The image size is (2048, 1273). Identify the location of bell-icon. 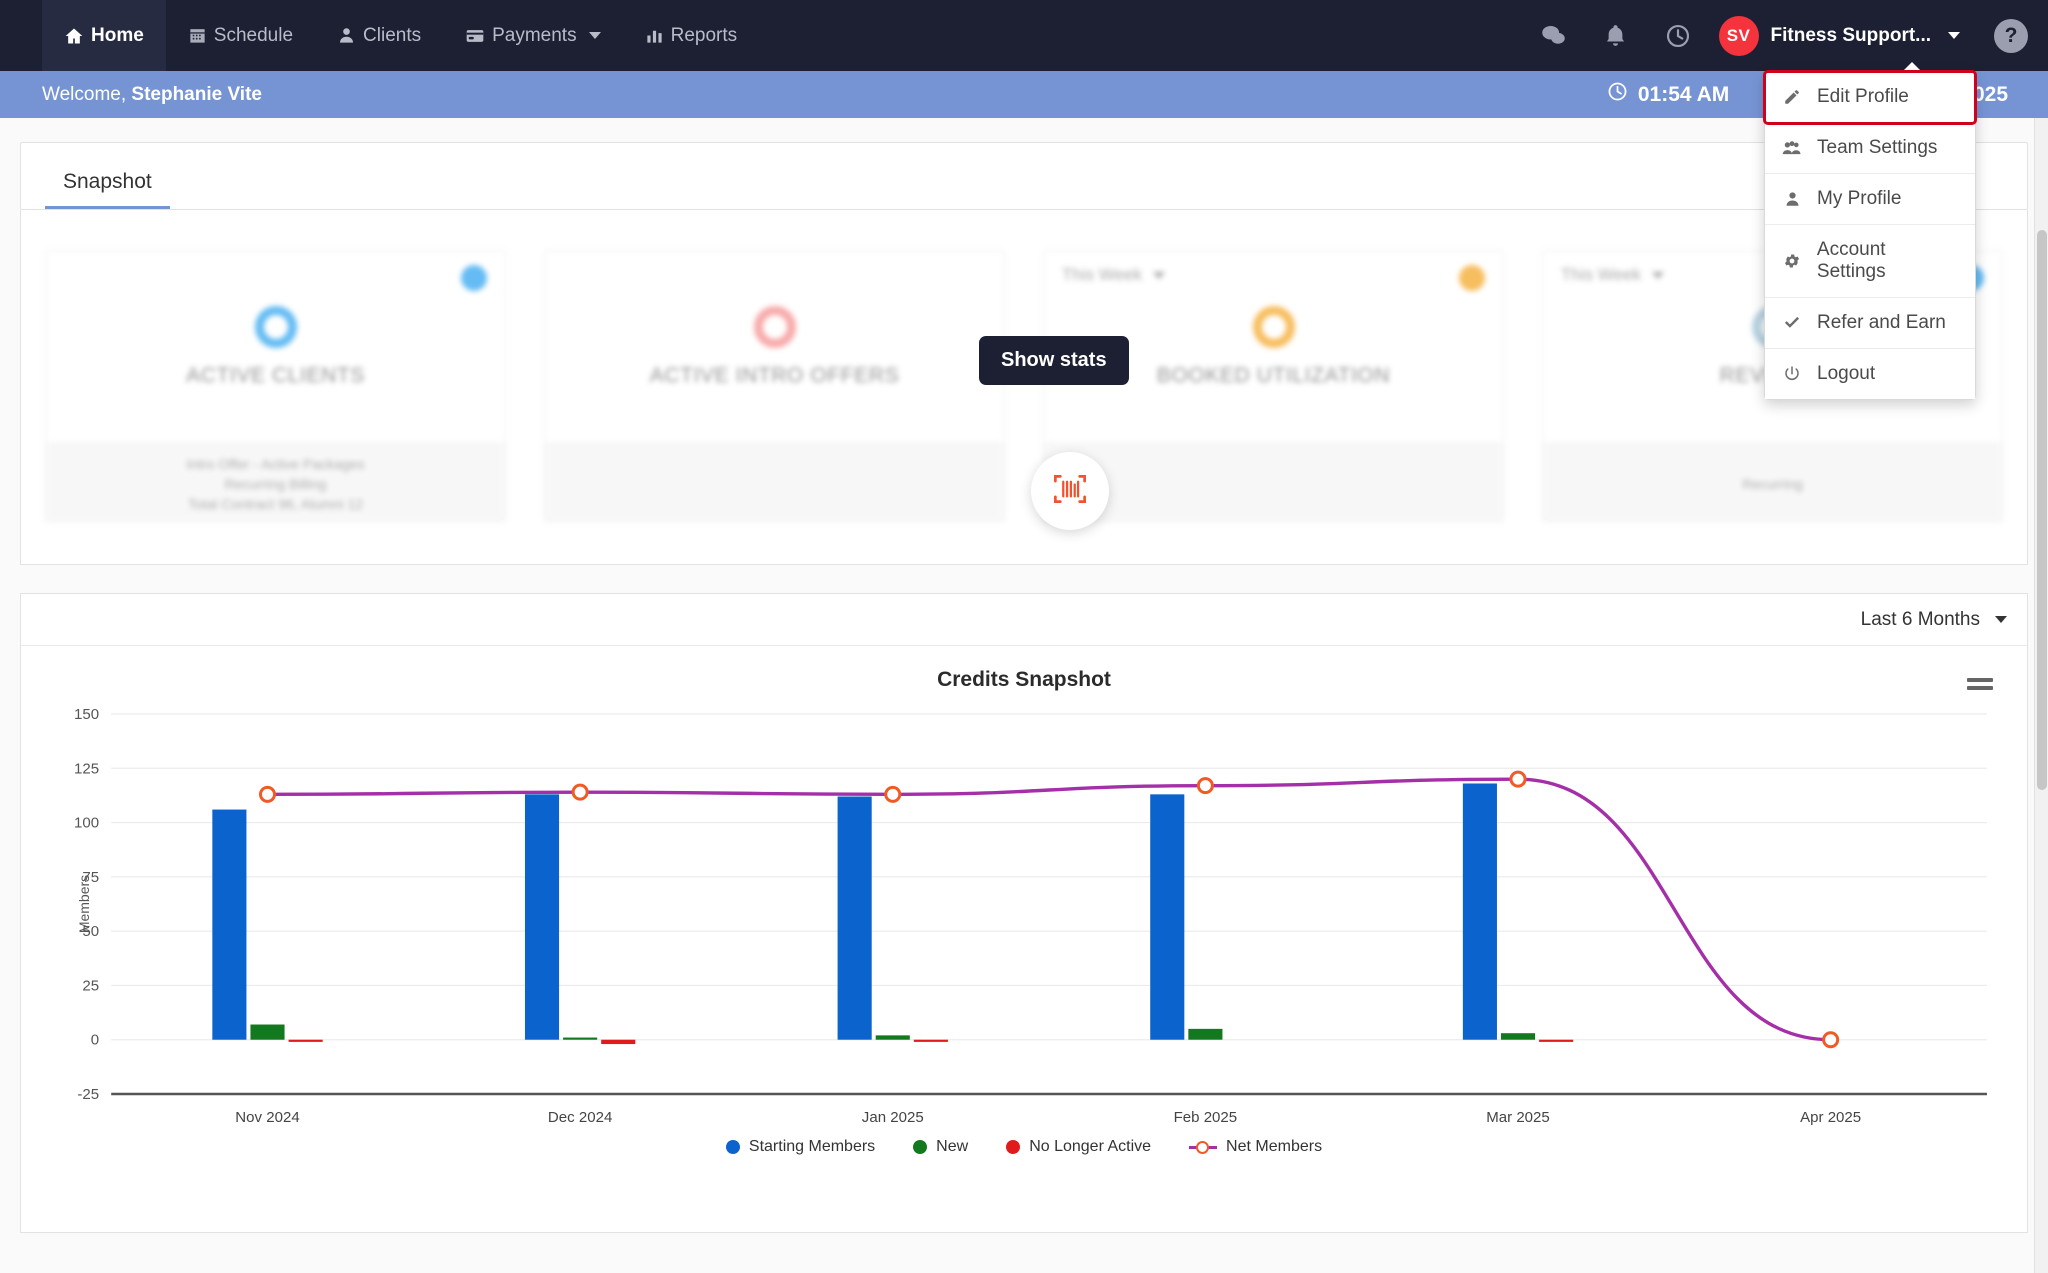
(1616, 35).